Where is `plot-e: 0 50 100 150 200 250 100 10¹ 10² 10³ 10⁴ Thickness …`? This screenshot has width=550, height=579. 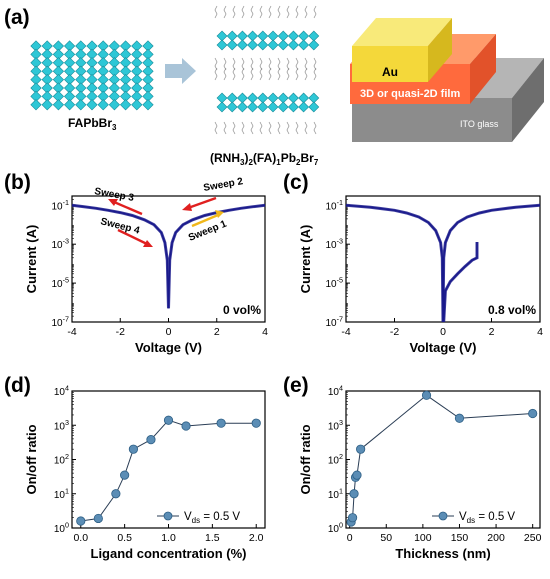
plot-e: 0 50 100 150 200 250 100 10¹ 10² 10³ 10⁴ Thickness … is located at coordinates (420, 473).